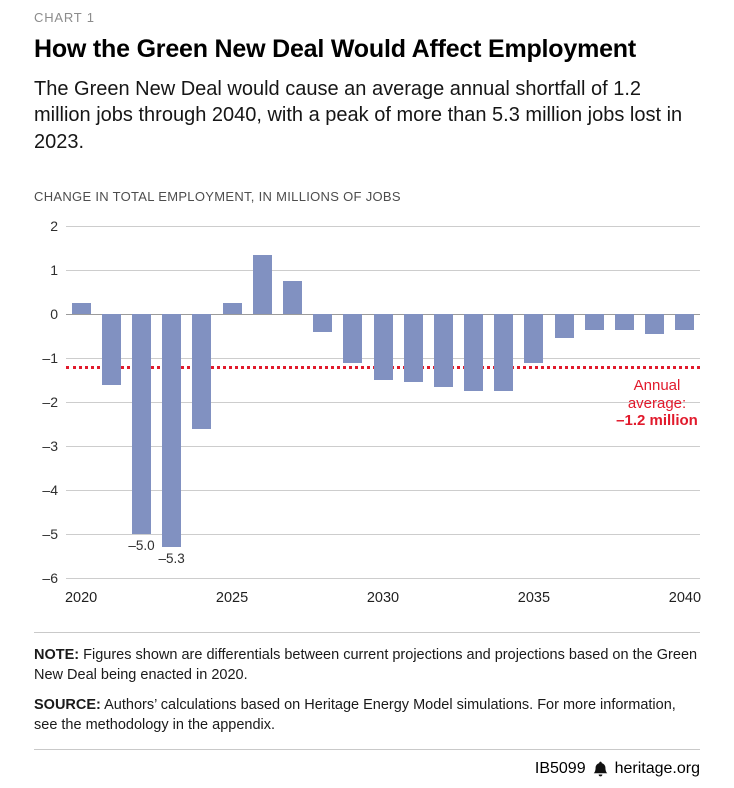 This screenshot has width=734, height=788. I want to click on bar-2034, so click(504, 353).